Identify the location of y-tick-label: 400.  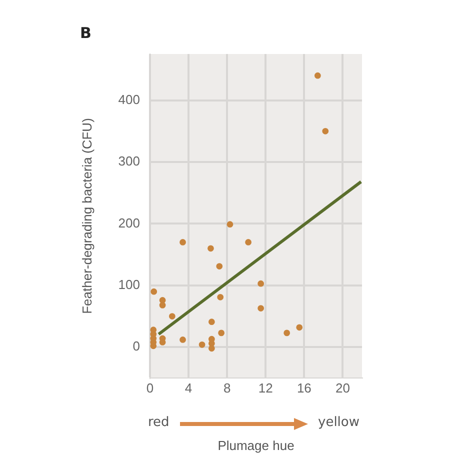
(129, 99).